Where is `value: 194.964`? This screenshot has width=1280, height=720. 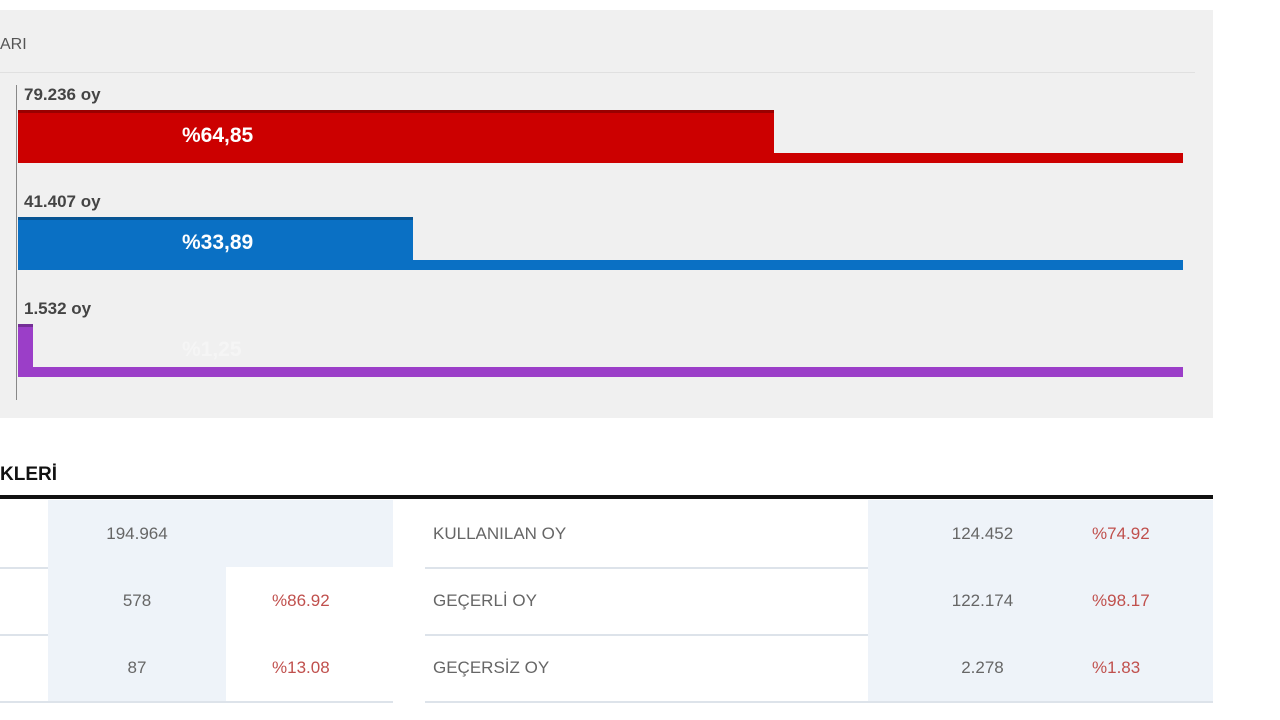 value: 194.964 is located at coordinates (137, 533).